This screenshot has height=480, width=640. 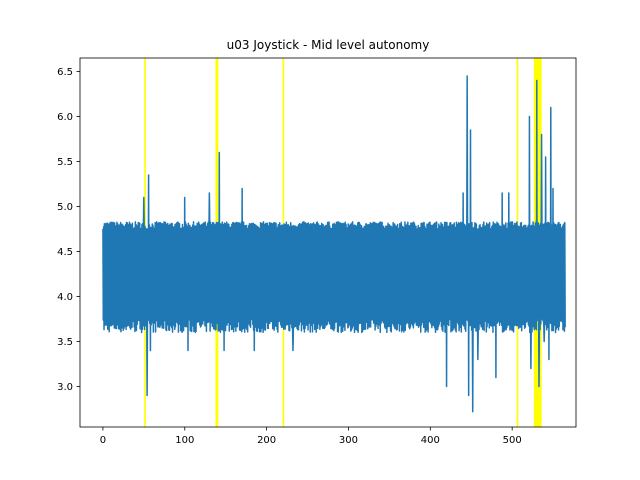 I want to click on y-tick-label: 4.0, so click(x=65, y=297).